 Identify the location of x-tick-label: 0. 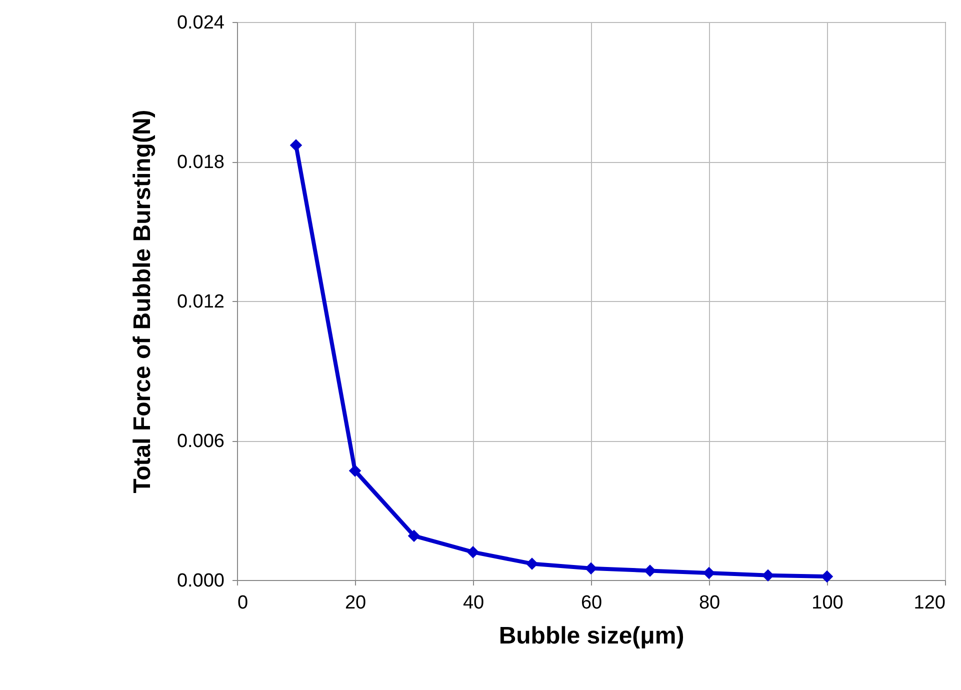
(243, 603).